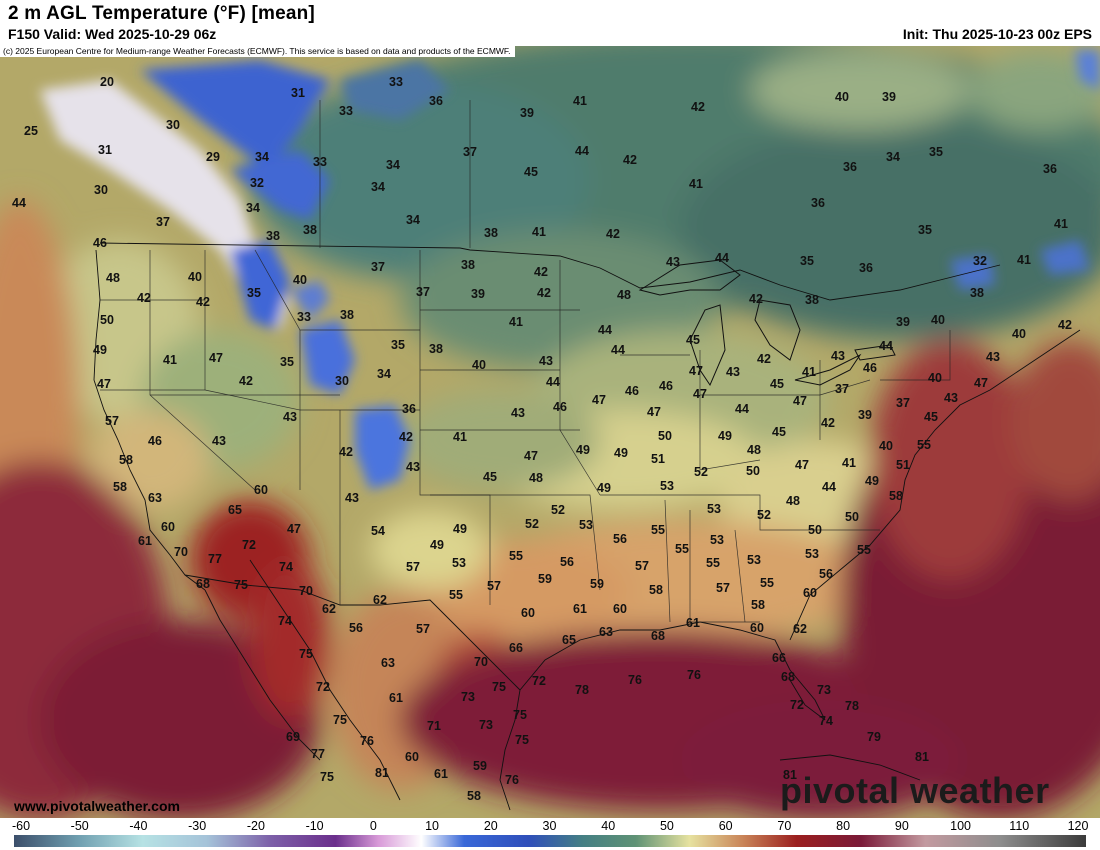  I want to click on temperature-label: 31, so click(298, 93).